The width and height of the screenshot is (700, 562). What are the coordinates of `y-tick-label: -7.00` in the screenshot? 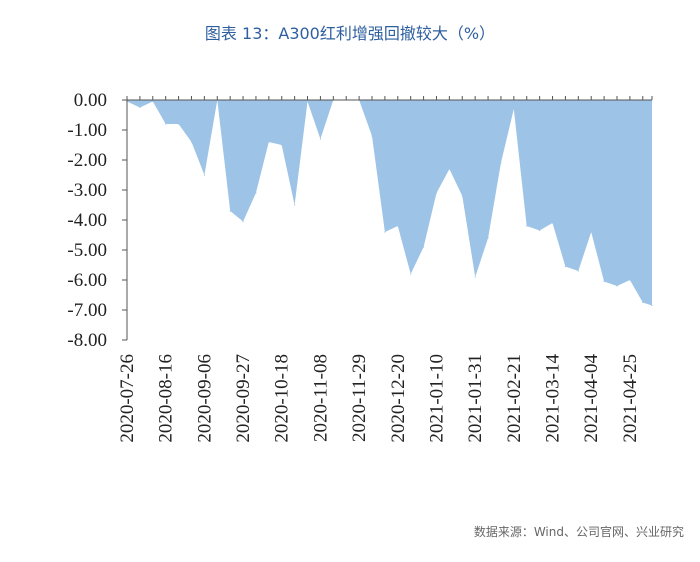 It's located at (87, 310).